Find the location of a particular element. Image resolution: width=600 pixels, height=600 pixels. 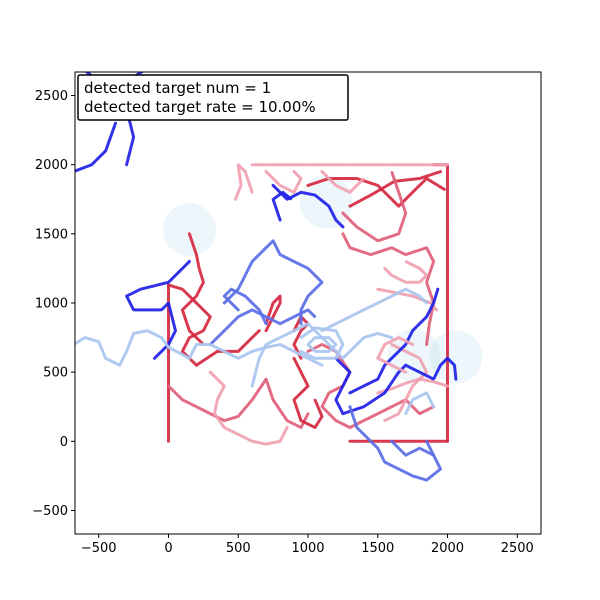

y-tick-label: −500 is located at coordinates (50, 511).